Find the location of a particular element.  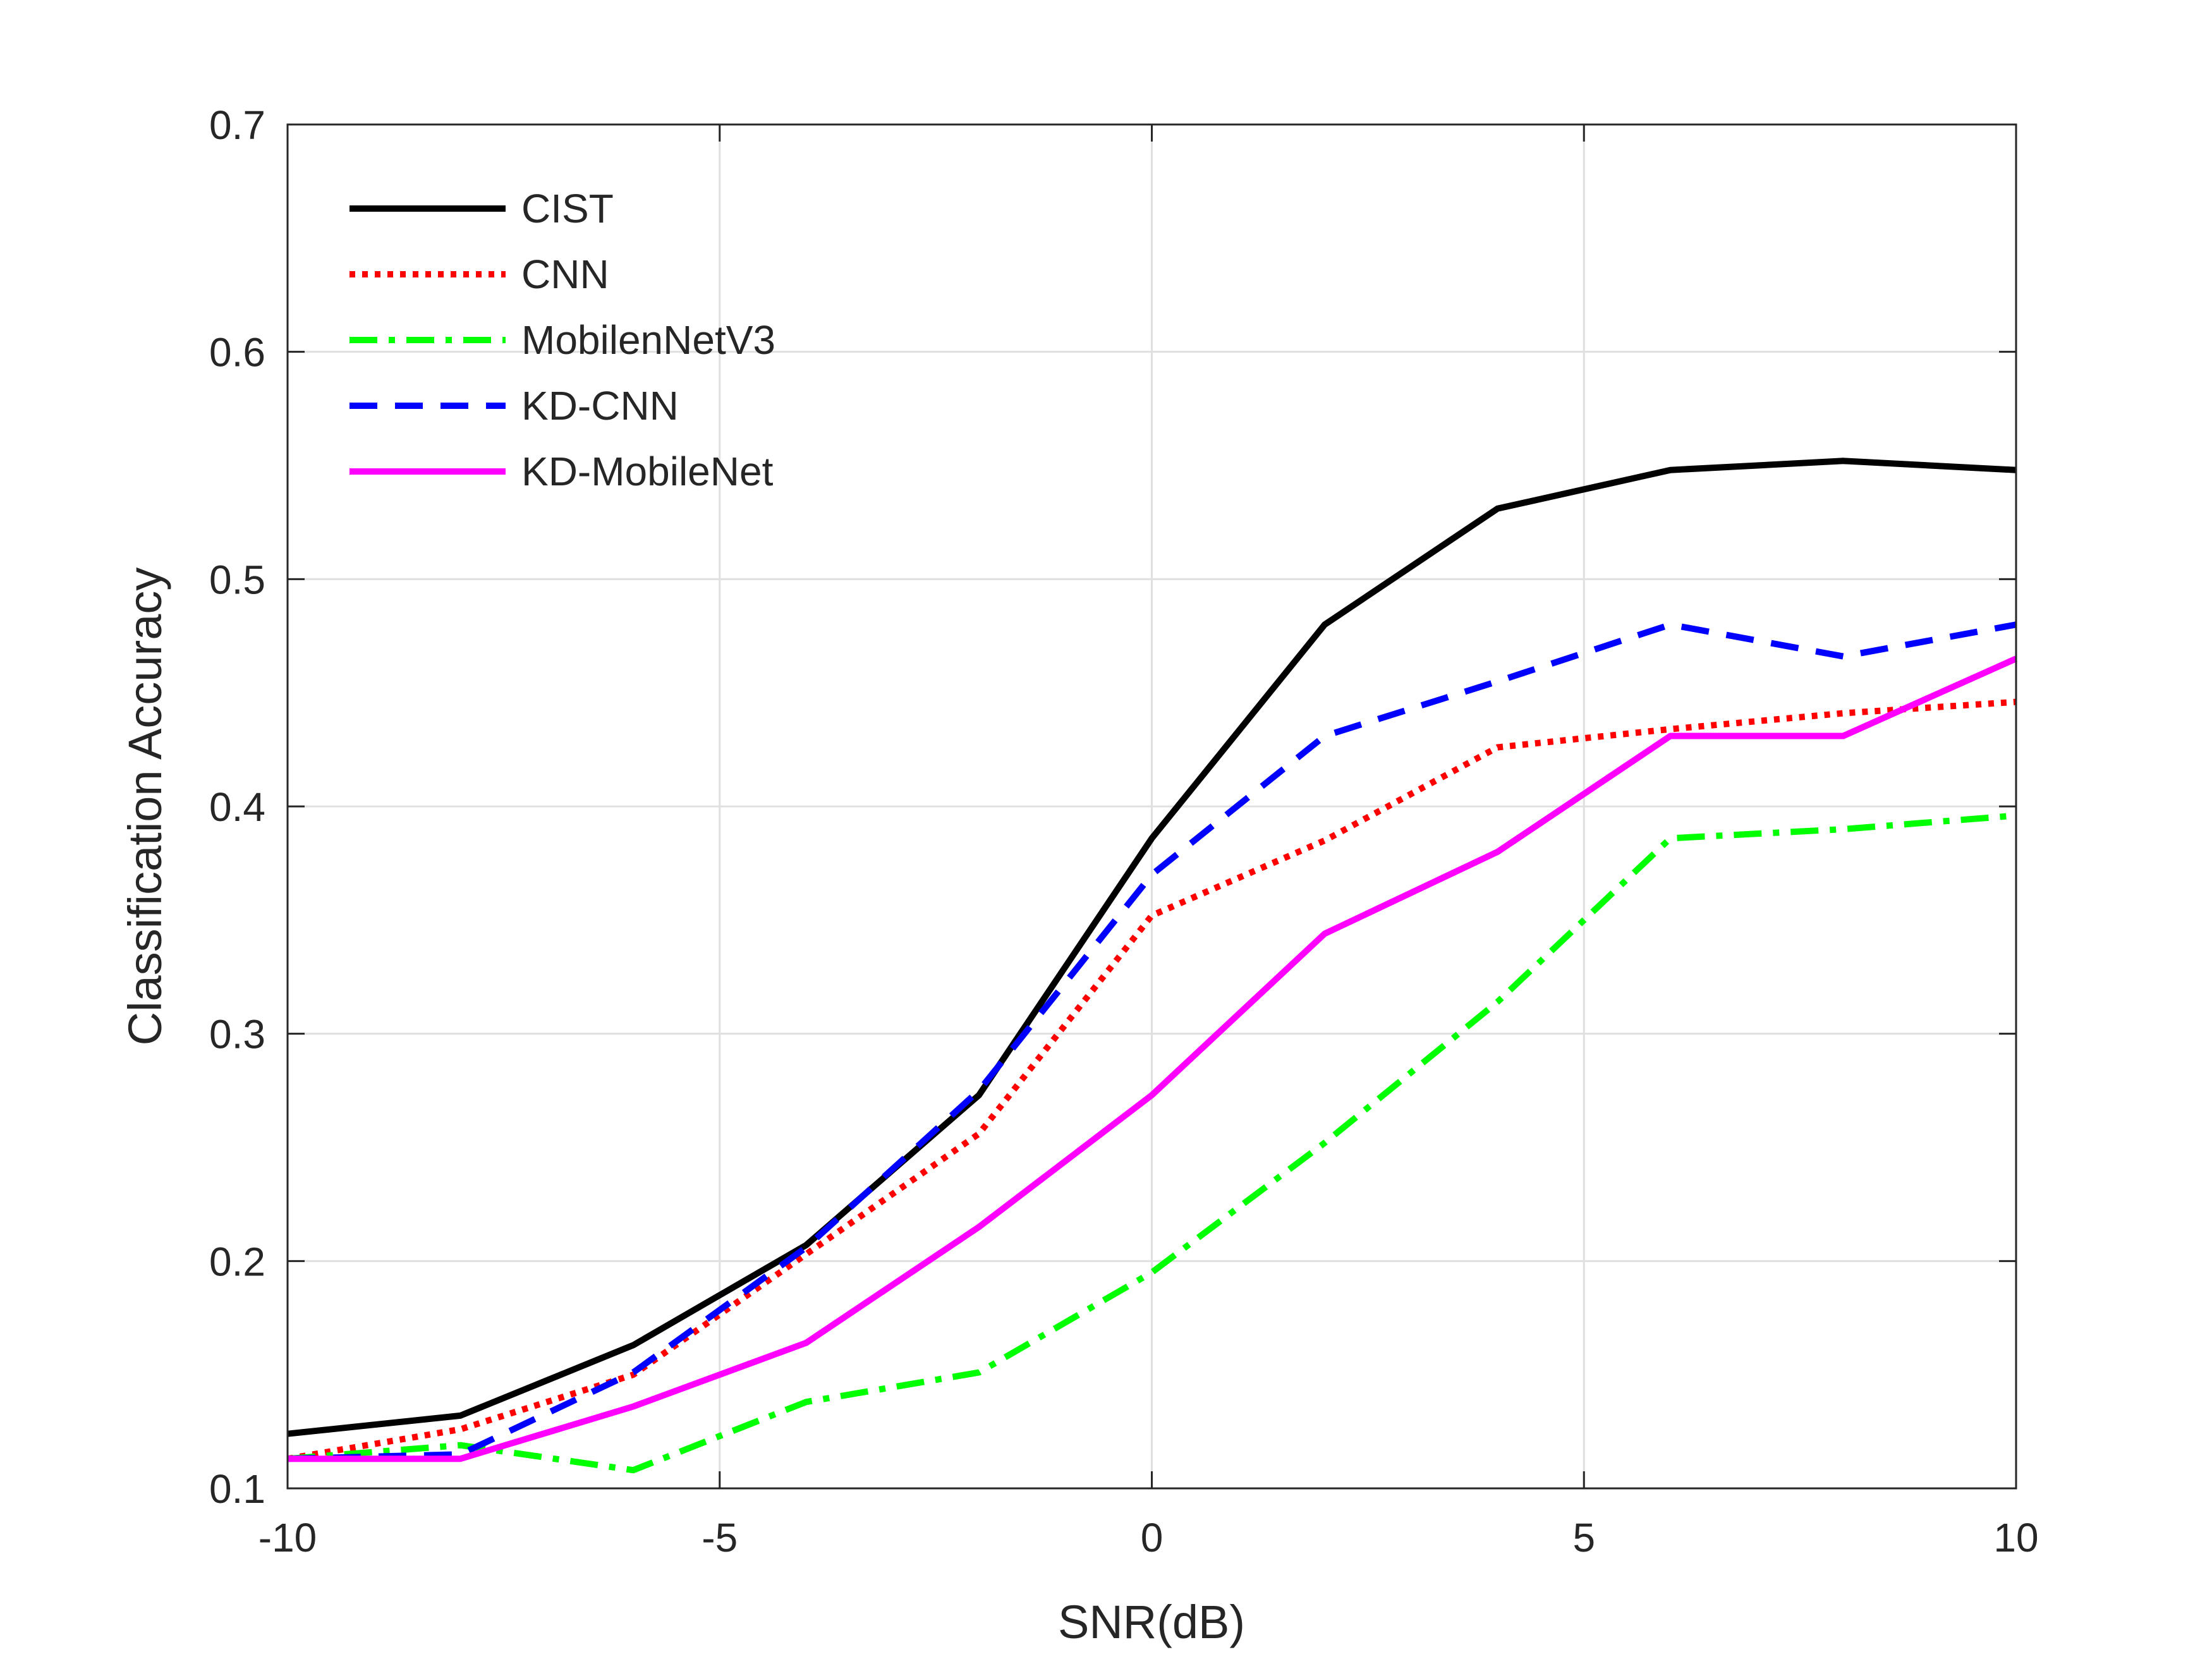

legend: CIST CNN MobilenNetV3 KD-CNN KD-MobileNet is located at coordinates (562, 340).